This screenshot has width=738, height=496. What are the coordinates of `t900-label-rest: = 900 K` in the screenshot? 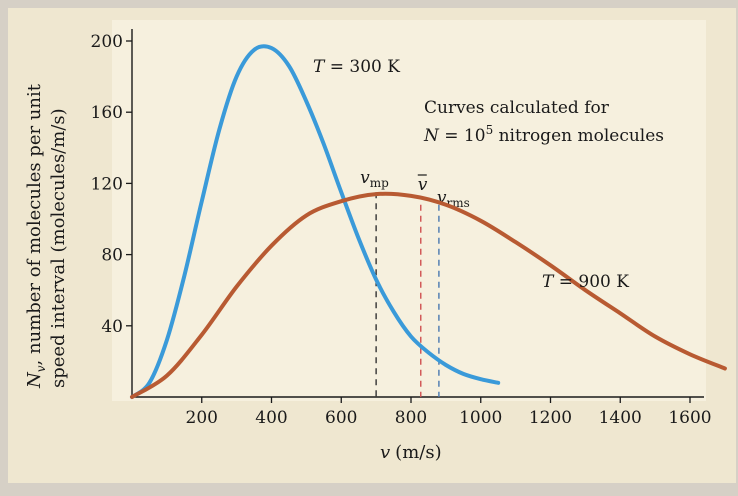 It's located at (591, 282).